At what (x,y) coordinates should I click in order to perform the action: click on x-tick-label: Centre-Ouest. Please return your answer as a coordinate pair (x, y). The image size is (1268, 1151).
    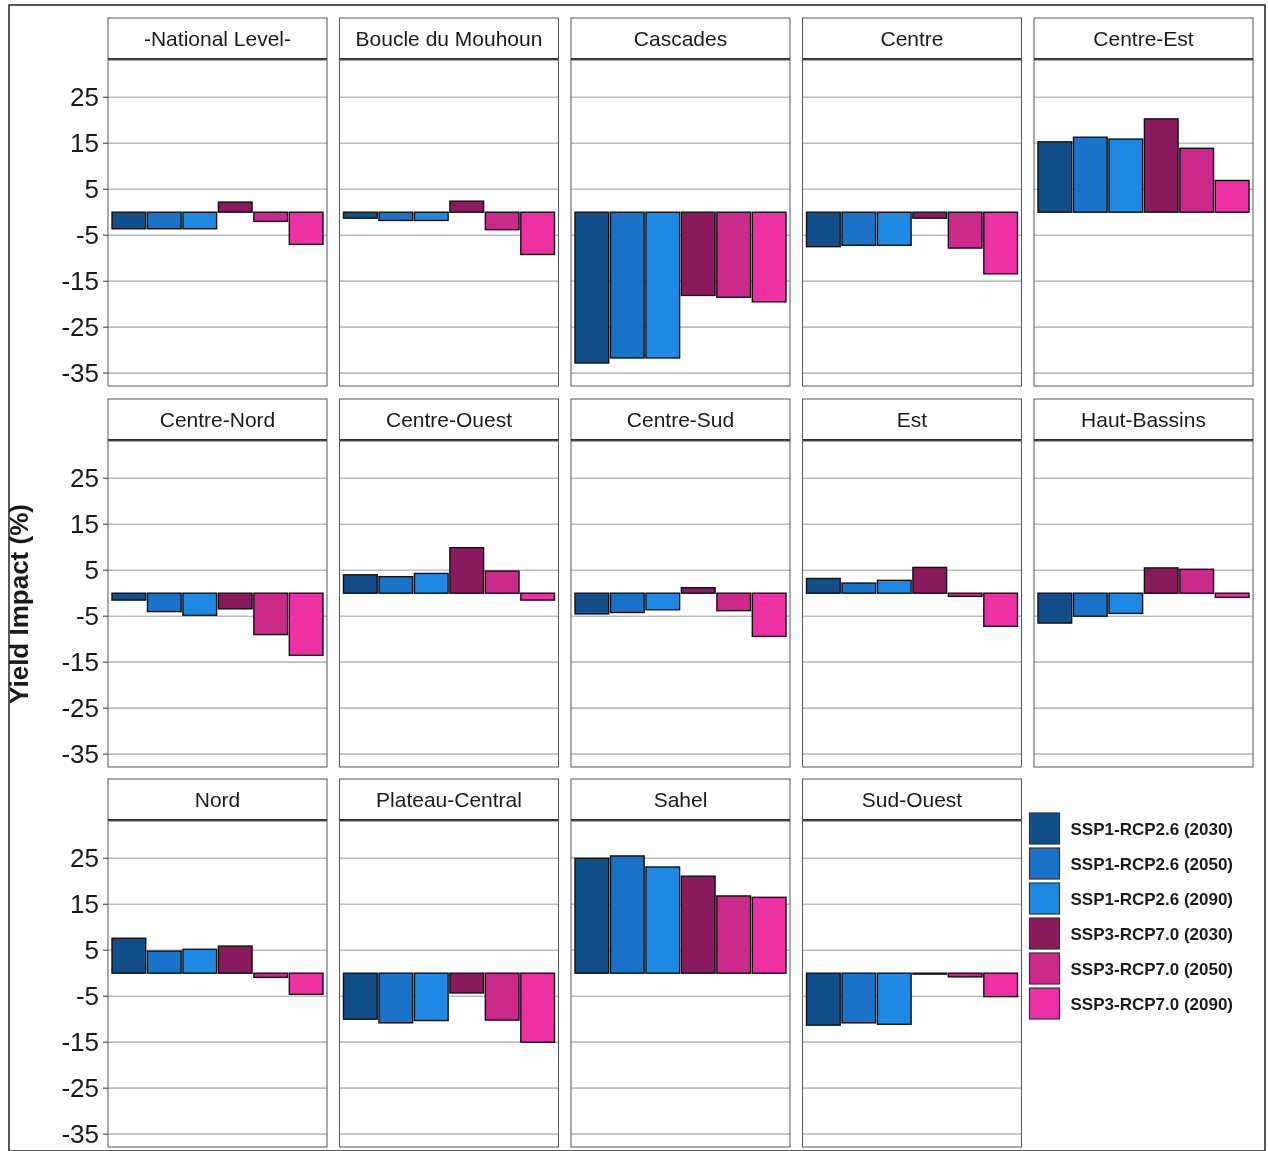
    Looking at the image, I should click on (449, 419).